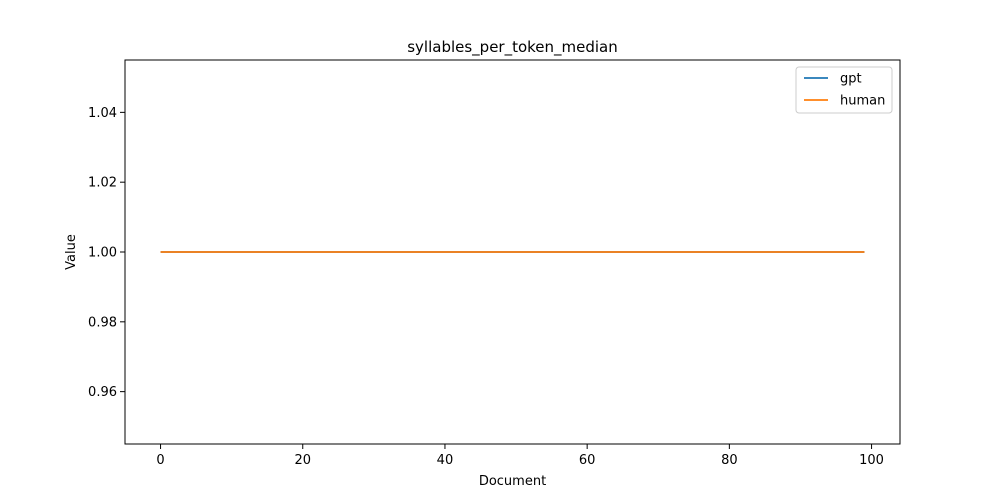 The image size is (1000, 500). I want to click on legend-label-human: human, so click(862, 101).